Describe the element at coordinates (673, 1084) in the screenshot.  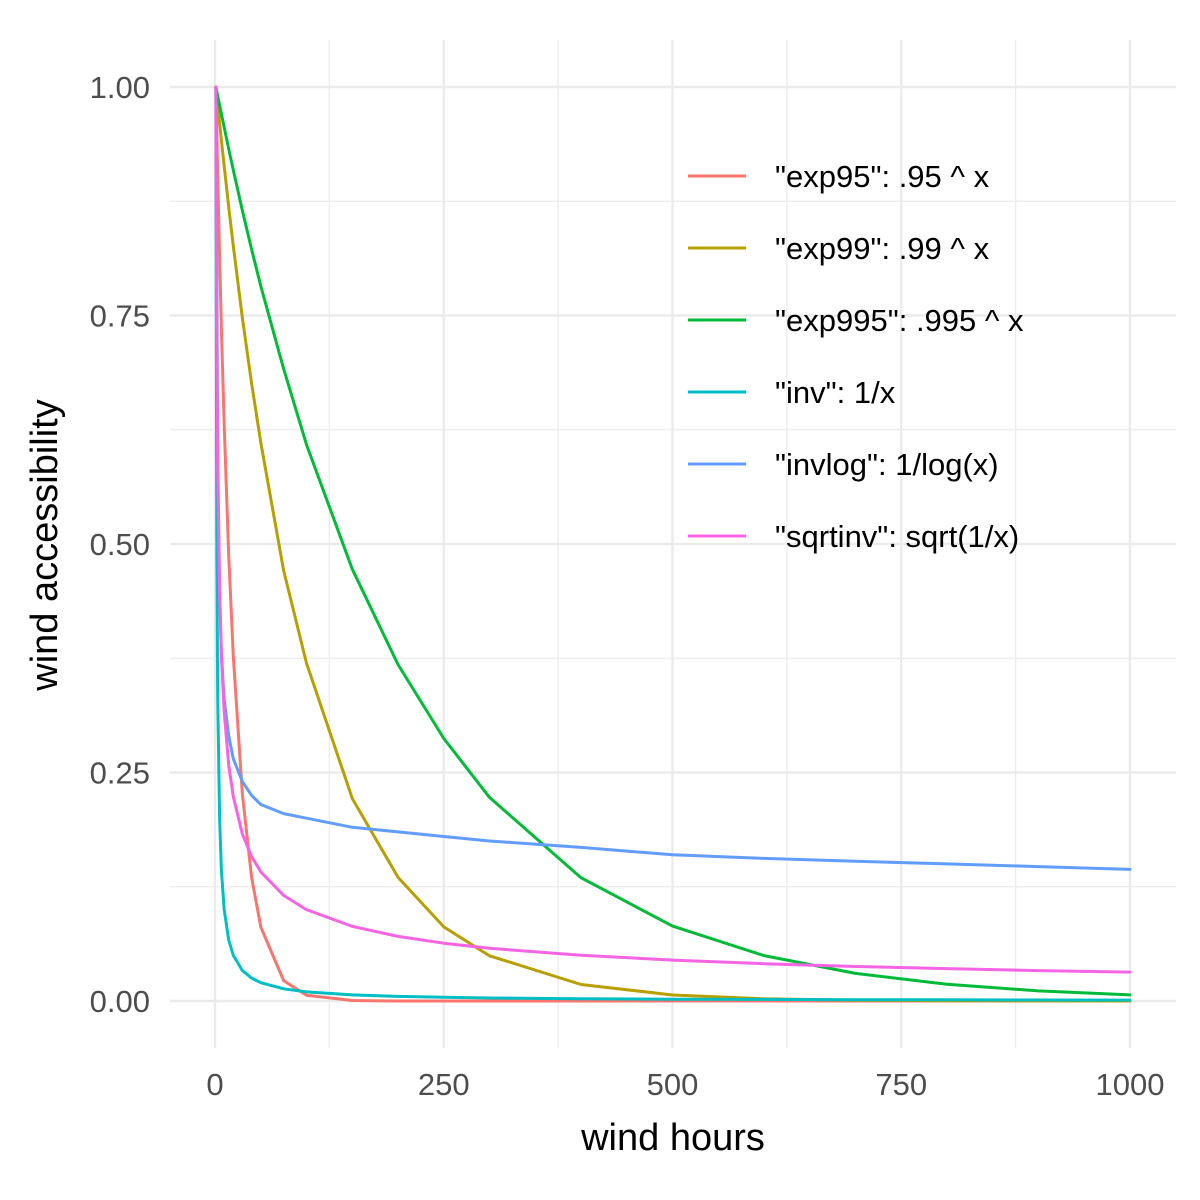
I see `x-tick-label: 500` at that location.